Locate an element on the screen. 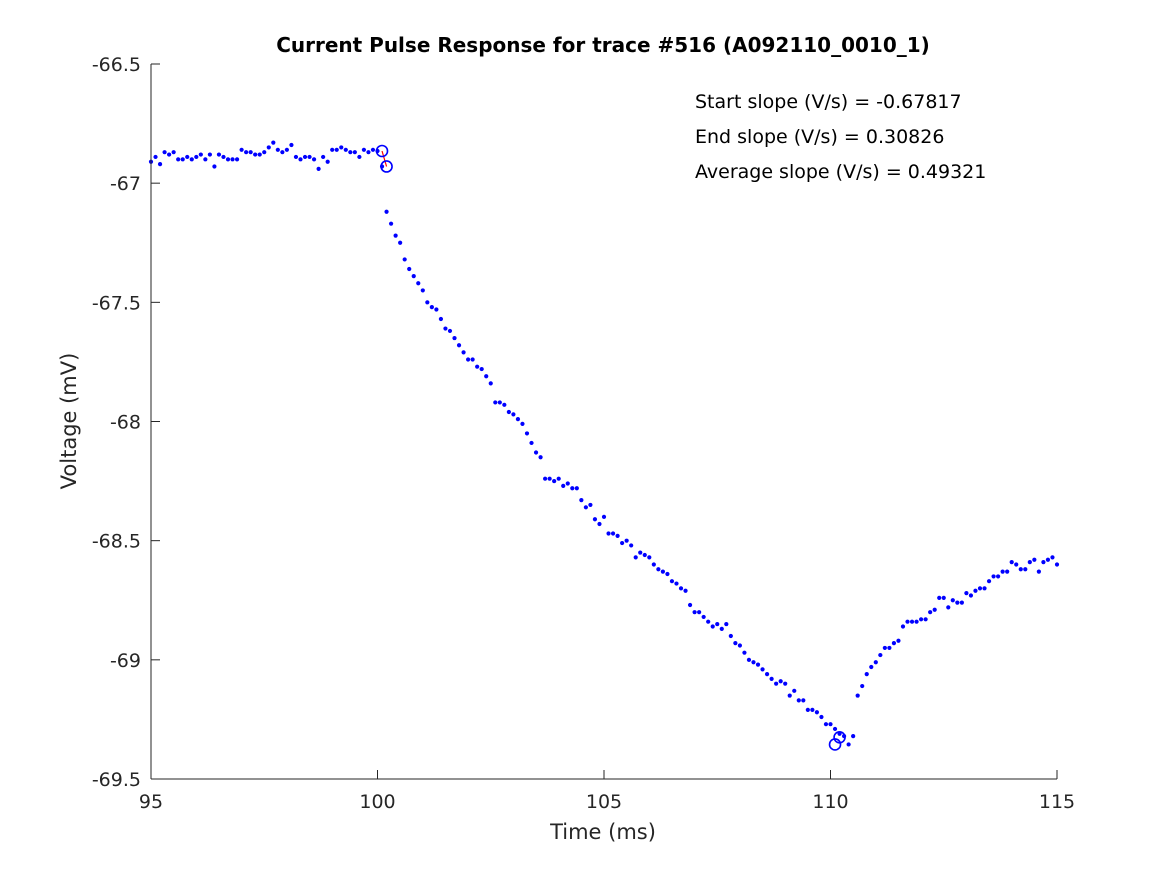 Image resolution: width=1167 pixels, height=875 pixels. annotation-start-slope: Start slope (V/s) = -0.67817 is located at coordinates (828, 102).